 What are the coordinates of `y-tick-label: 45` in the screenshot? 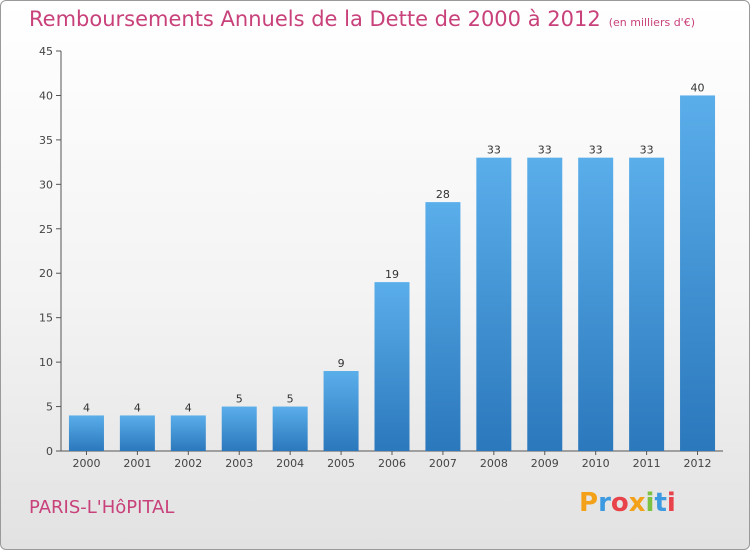 It's located at (46, 51).